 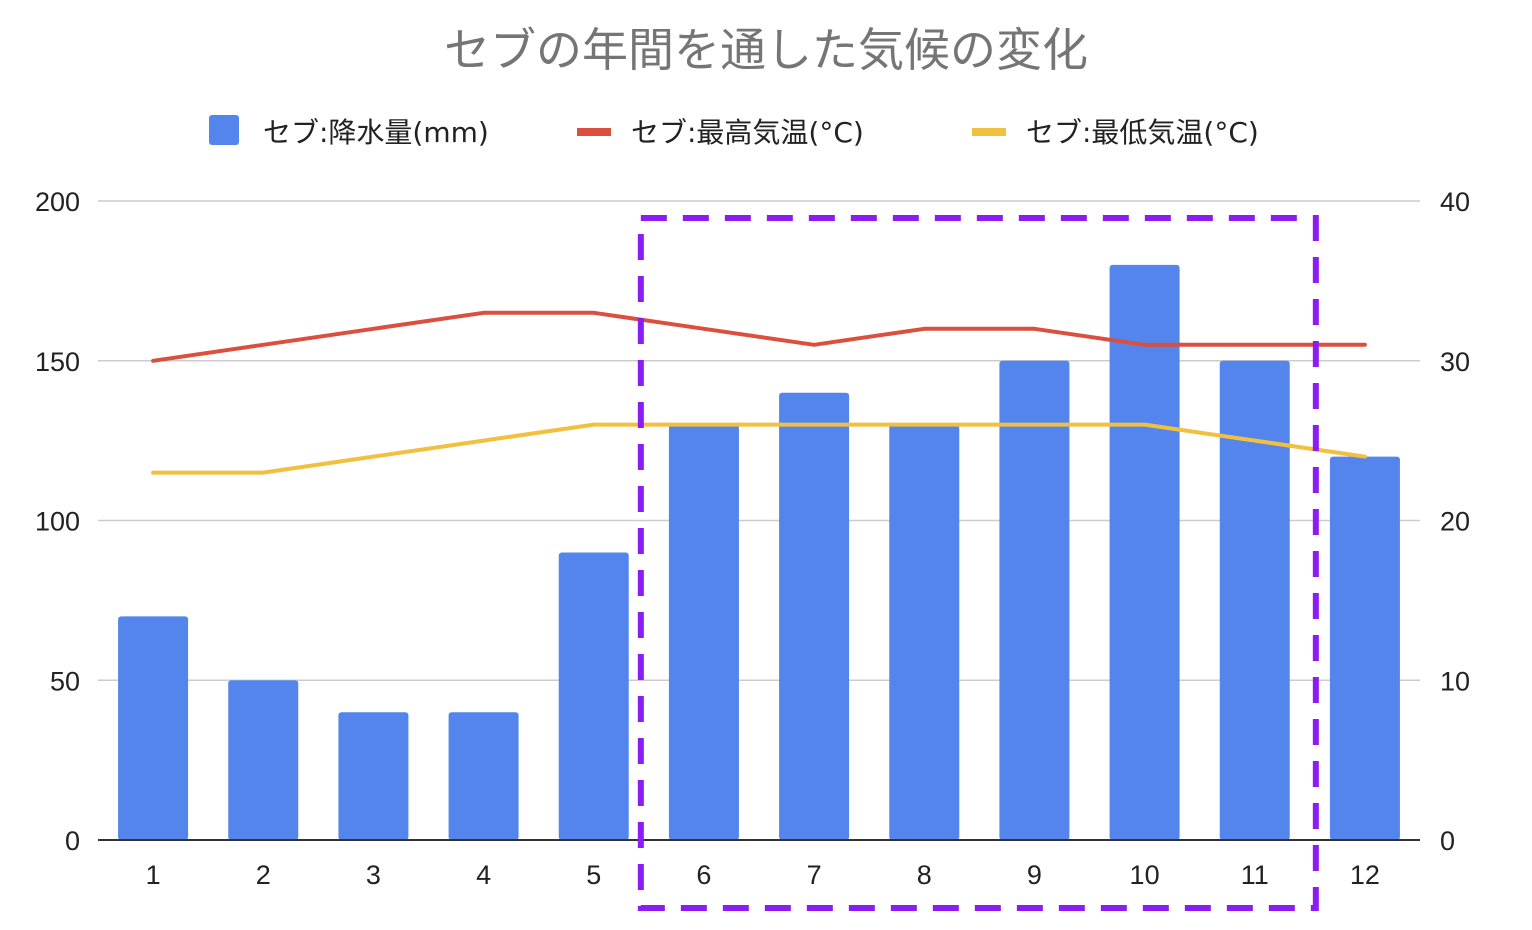 What do you see at coordinates (1447, 841) in the screenshot?
I see `y-right-tick-label: 0` at bounding box center [1447, 841].